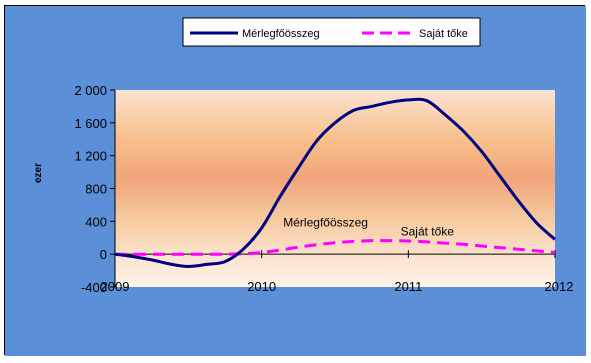 The image size is (591, 363). I want to click on annotation-label: Mérlegfőösszeg, so click(325, 222).